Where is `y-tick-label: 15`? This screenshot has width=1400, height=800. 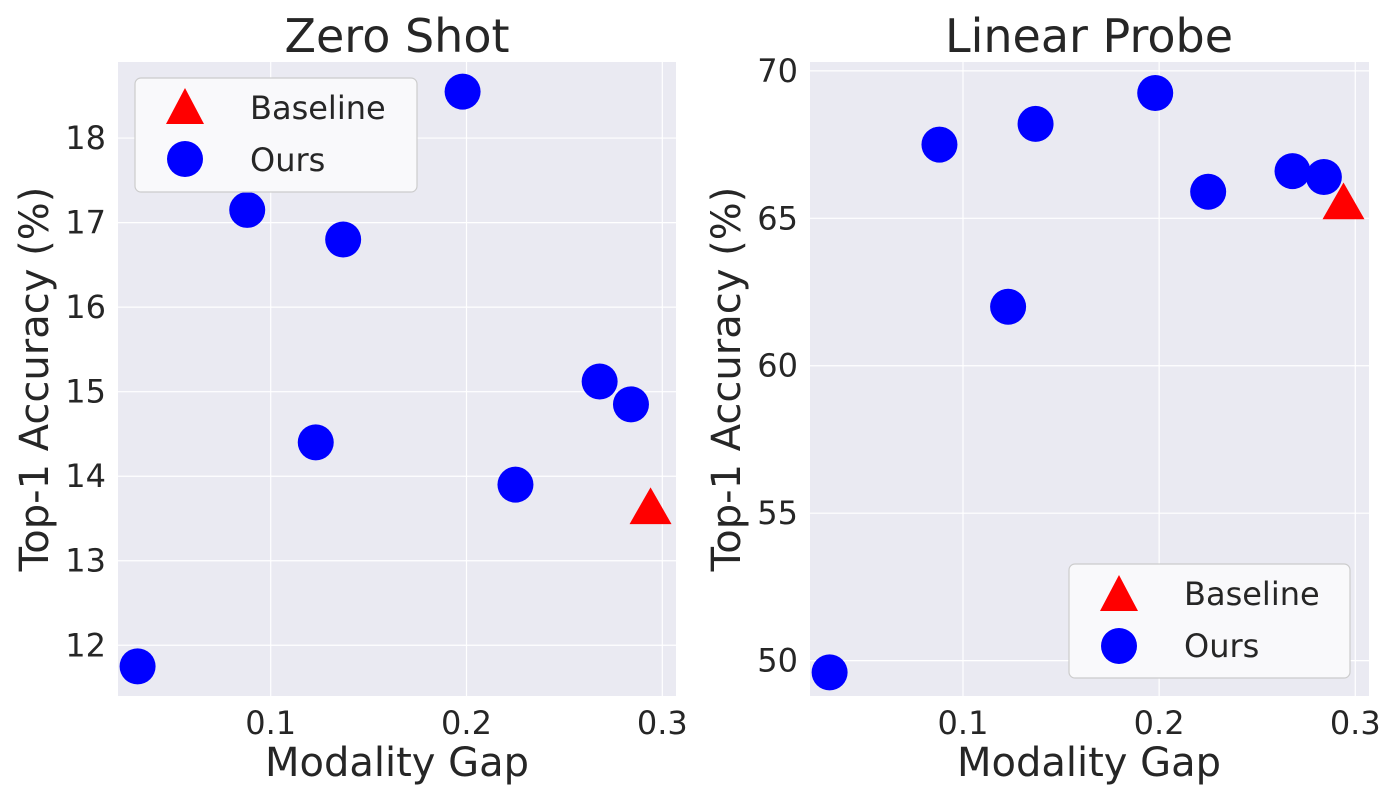
y-tick-label: 15 is located at coordinates (85, 392).